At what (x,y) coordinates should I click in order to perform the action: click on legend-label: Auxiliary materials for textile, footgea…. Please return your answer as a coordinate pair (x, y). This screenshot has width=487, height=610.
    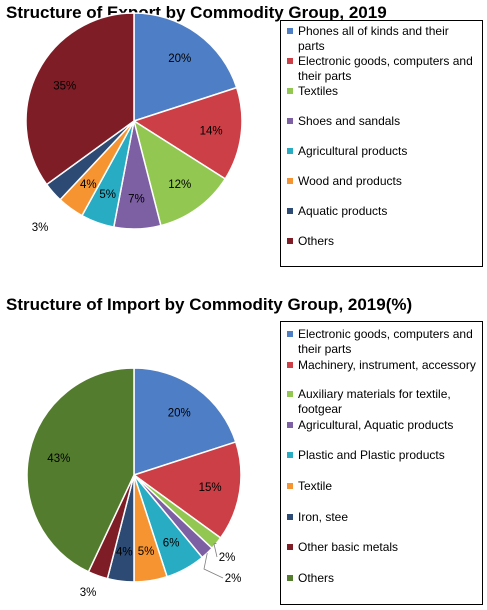
    Looking at the image, I should click on (374, 401).